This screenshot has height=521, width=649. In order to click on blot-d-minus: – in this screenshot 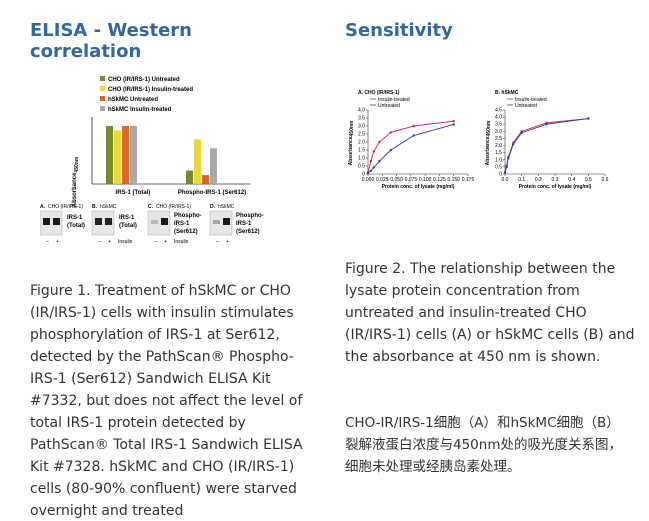, I will do `click(217, 242)`.